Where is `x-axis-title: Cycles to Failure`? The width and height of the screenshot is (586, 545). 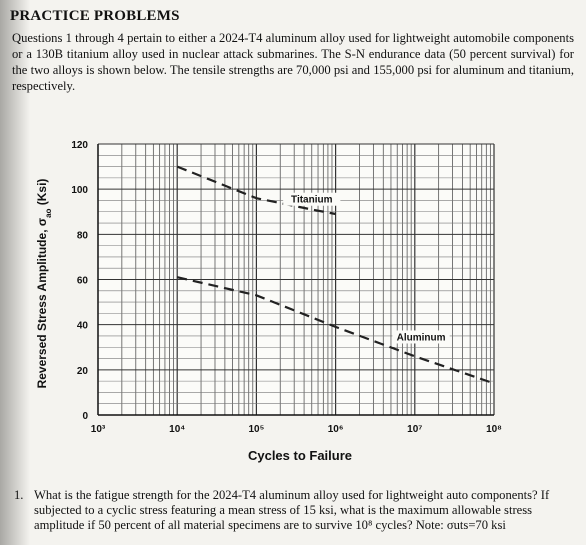 x-axis-title: Cycles to Failure is located at coordinates (300, 455).